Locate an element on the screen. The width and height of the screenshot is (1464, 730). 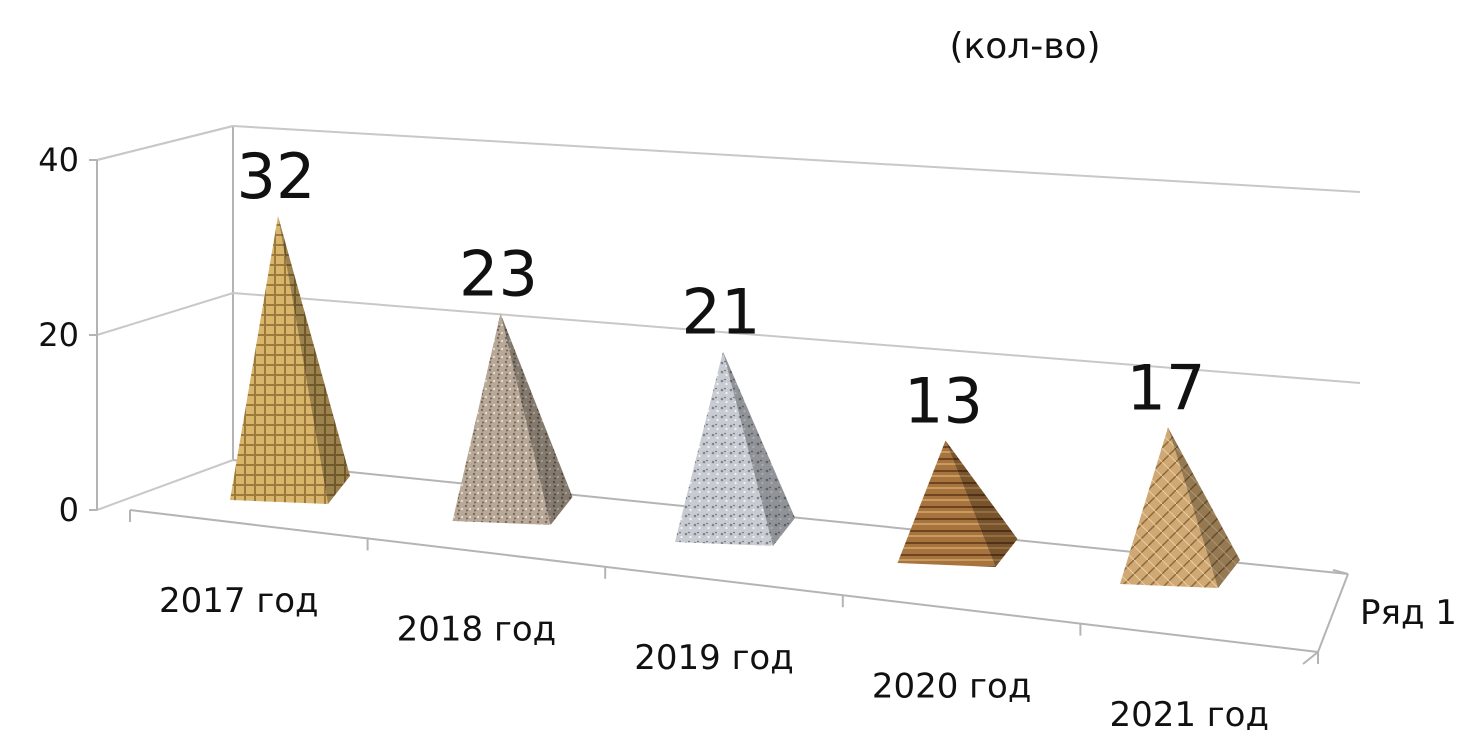
data-label: 13 is located at coordinates (943, 401).